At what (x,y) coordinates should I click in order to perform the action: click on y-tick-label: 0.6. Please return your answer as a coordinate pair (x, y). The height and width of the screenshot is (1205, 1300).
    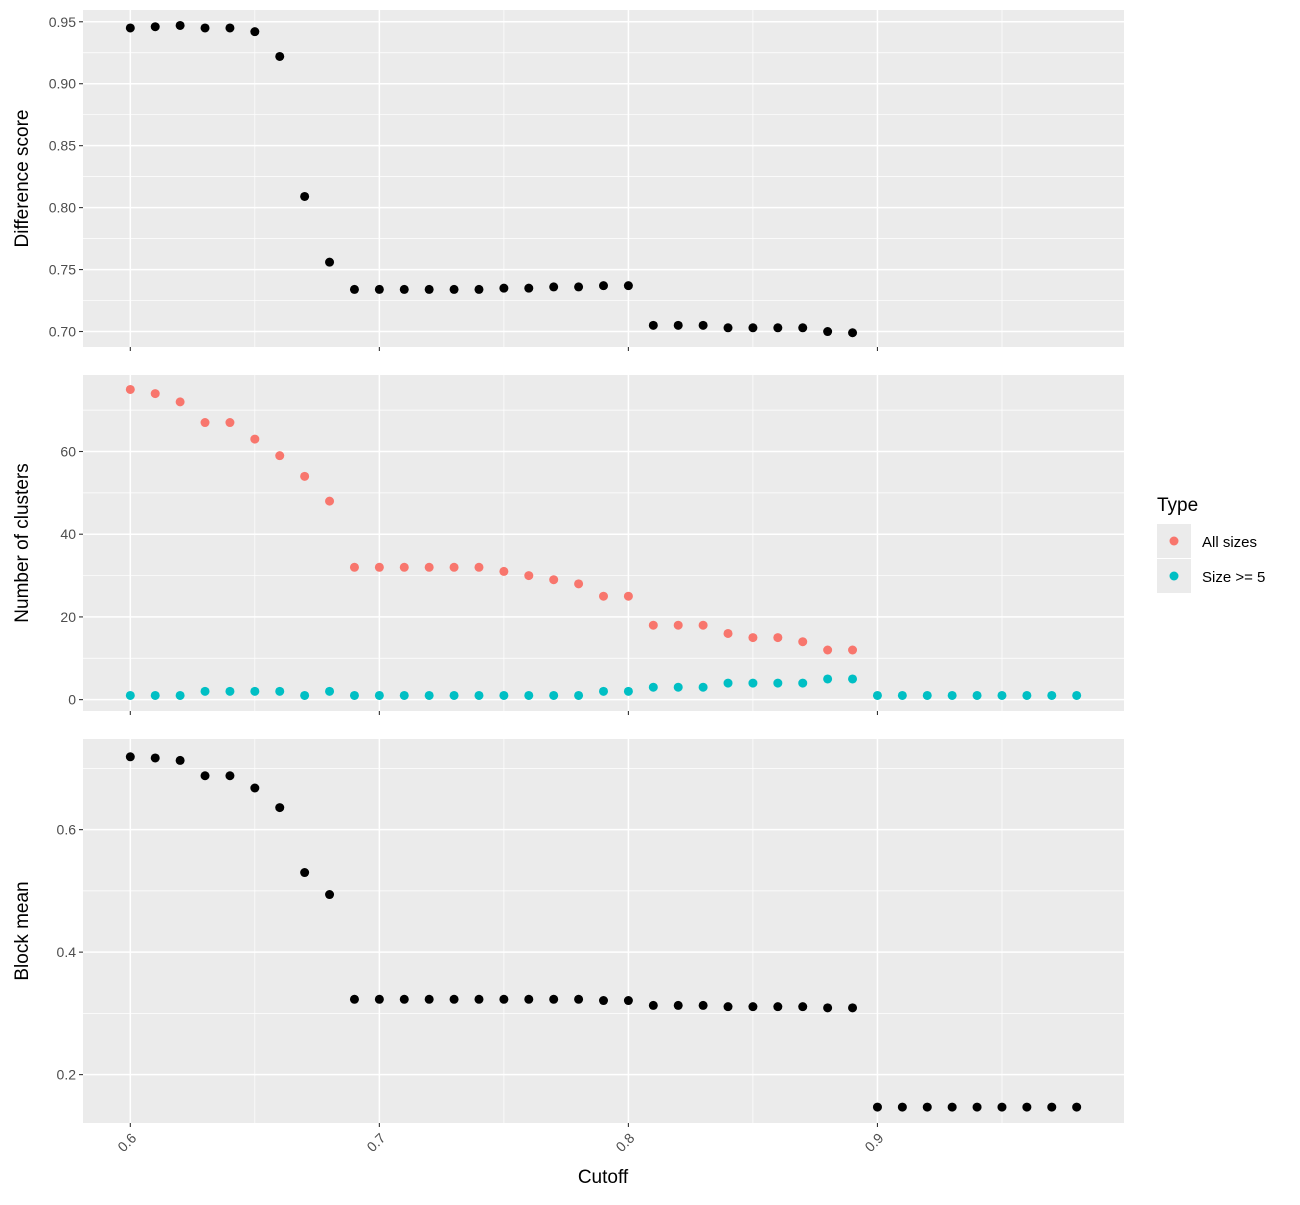
    Looking at the image, I should click on (67, 830).